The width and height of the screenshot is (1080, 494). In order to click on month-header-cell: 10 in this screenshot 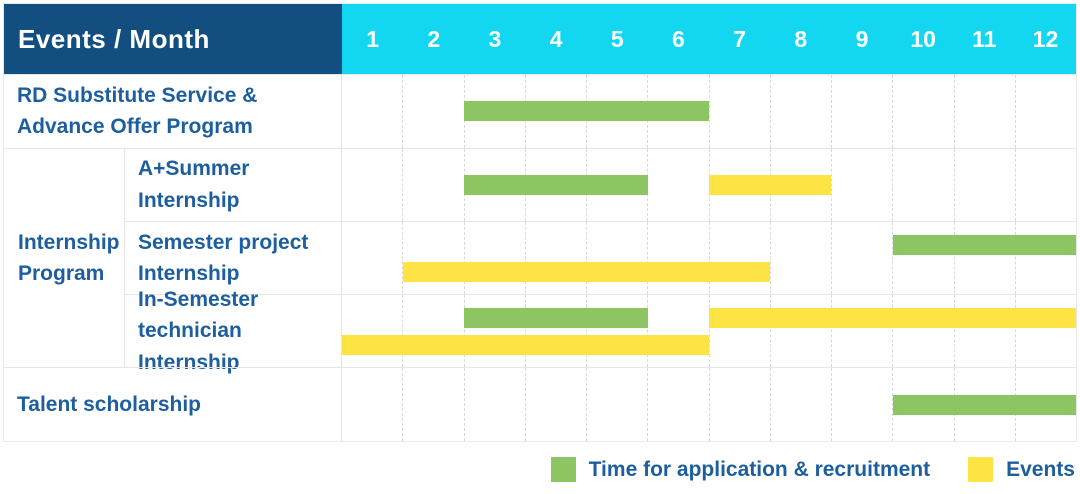, I will do `click(923, 38)`.